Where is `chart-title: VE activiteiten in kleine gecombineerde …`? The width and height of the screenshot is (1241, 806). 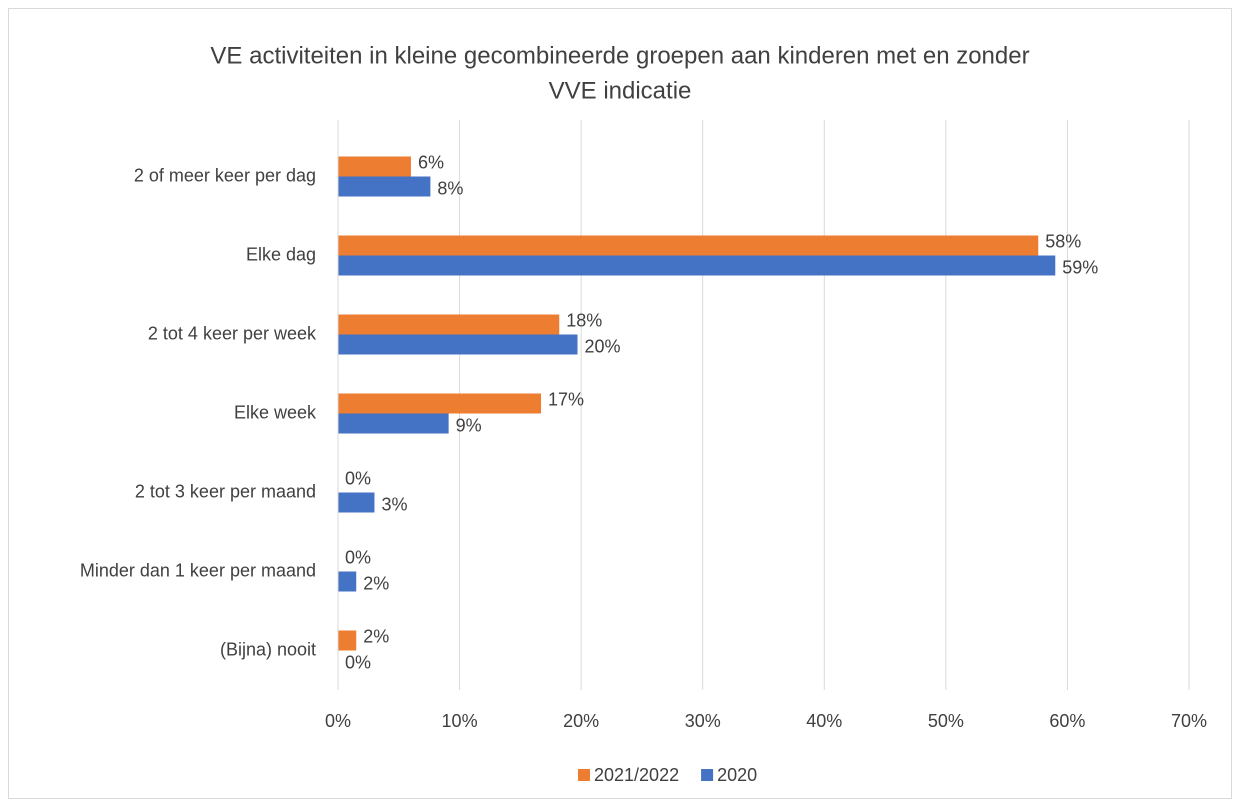
chart-title: VE activiteiten in kleine gecombineerde … is located at coordinates (619, 55).